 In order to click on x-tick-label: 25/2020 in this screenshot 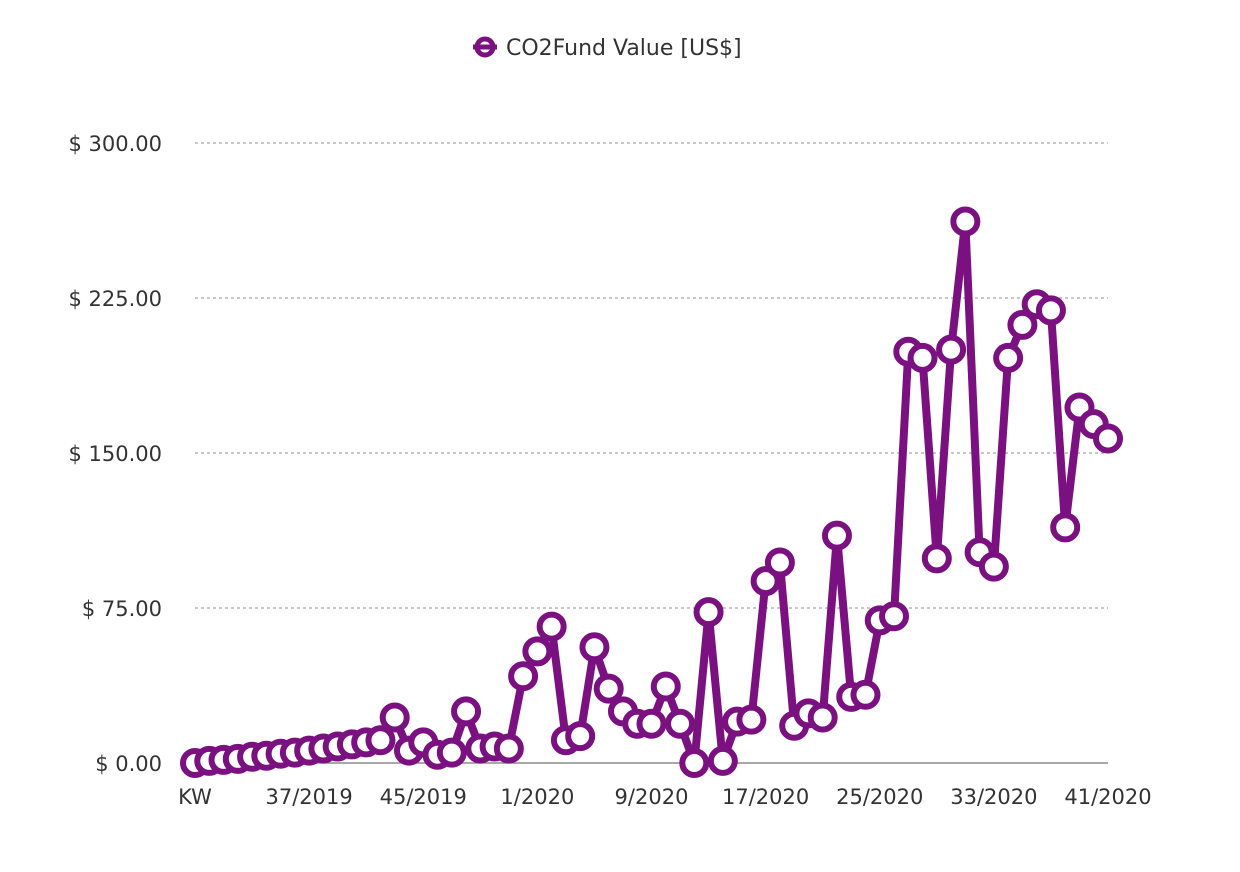, I will do `click(879, 797)`.